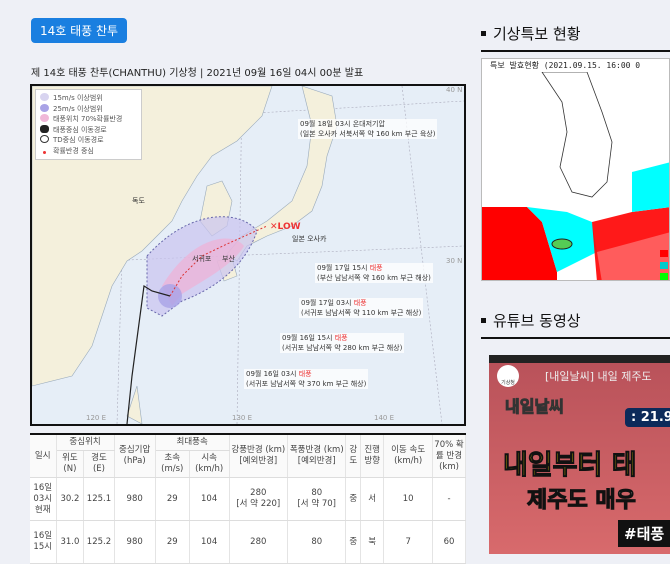 The image size is (670, 564). What do you see at coordinates (449, 542) in the screenshot?
I see `table-cell: 60` at bounding box center [449, 542].